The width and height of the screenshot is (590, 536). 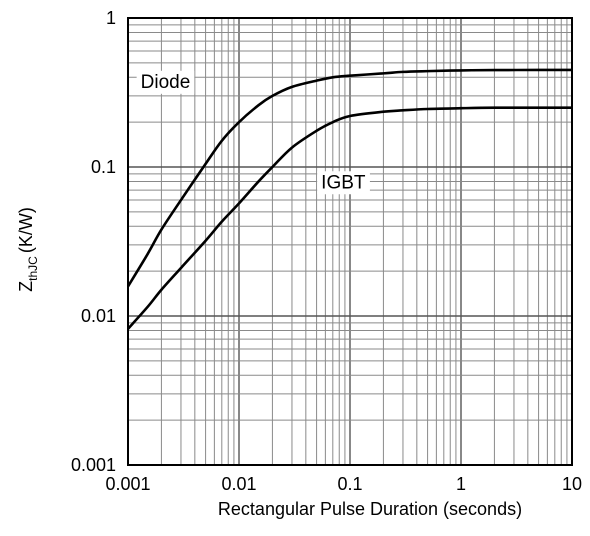 I want to click on y-axis-label-sub: thJC, so click(x=33, y=268).